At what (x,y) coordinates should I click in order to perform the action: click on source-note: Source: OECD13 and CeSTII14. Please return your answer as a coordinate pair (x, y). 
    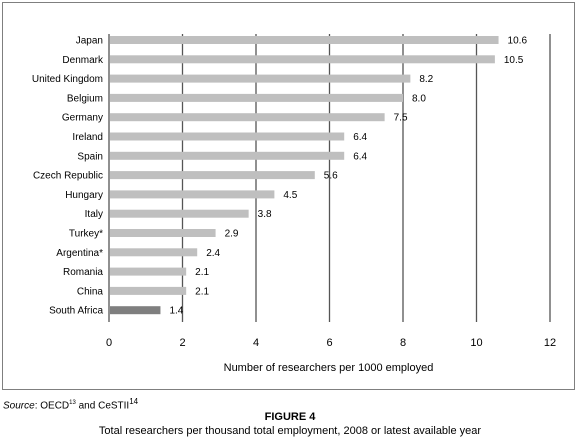
    Looking at the image, I should click on (70, 404).